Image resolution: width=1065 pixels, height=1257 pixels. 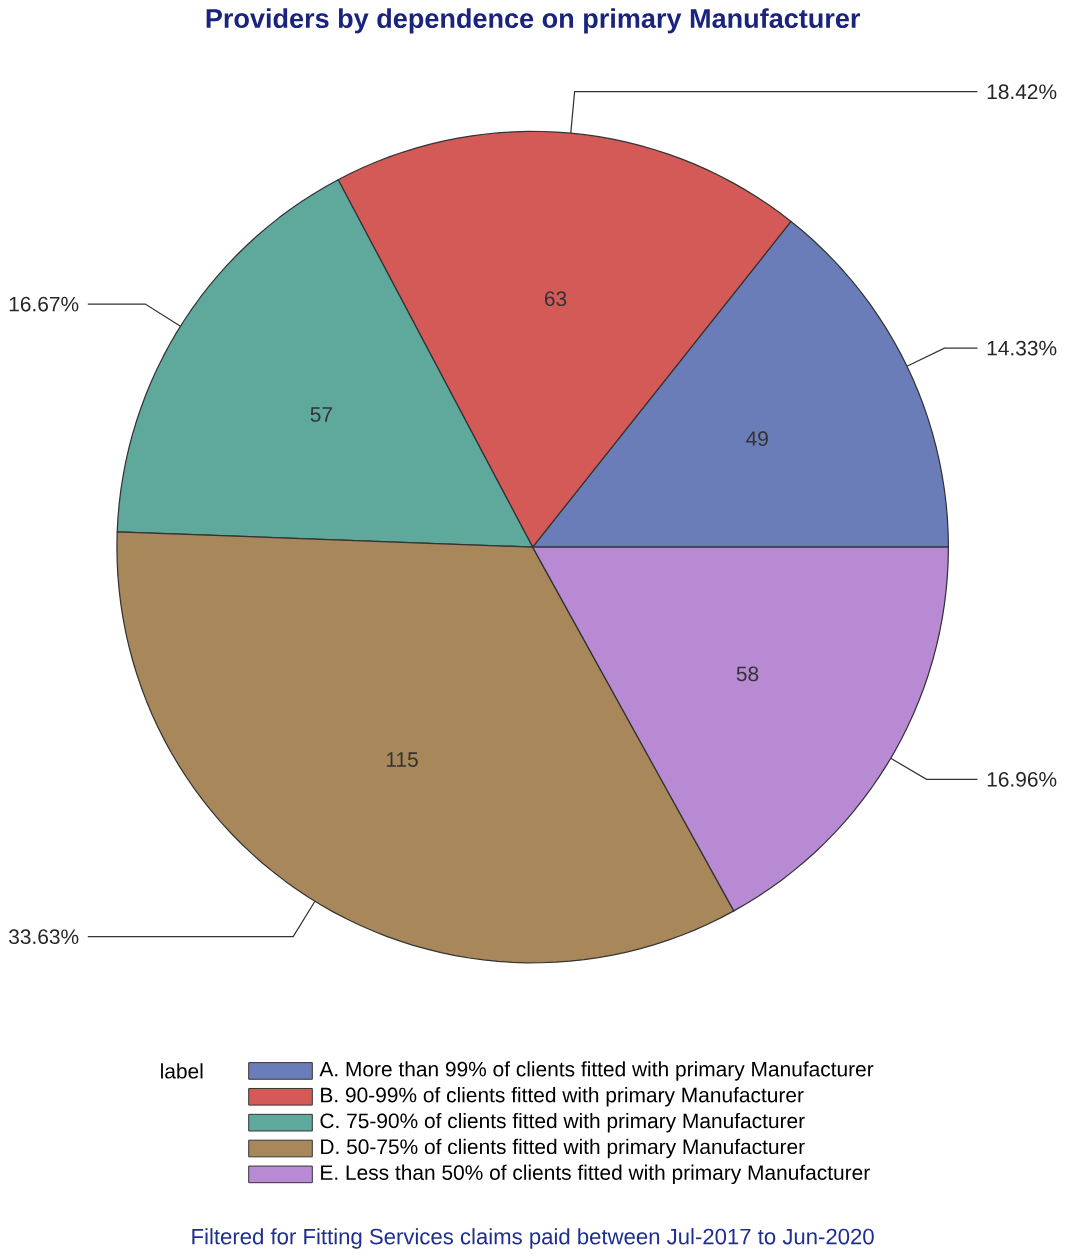 What do you see at coordinates (1022, 348) in the screenshot?
I see `text: 14.33%` at bounding box center [1022, 348].